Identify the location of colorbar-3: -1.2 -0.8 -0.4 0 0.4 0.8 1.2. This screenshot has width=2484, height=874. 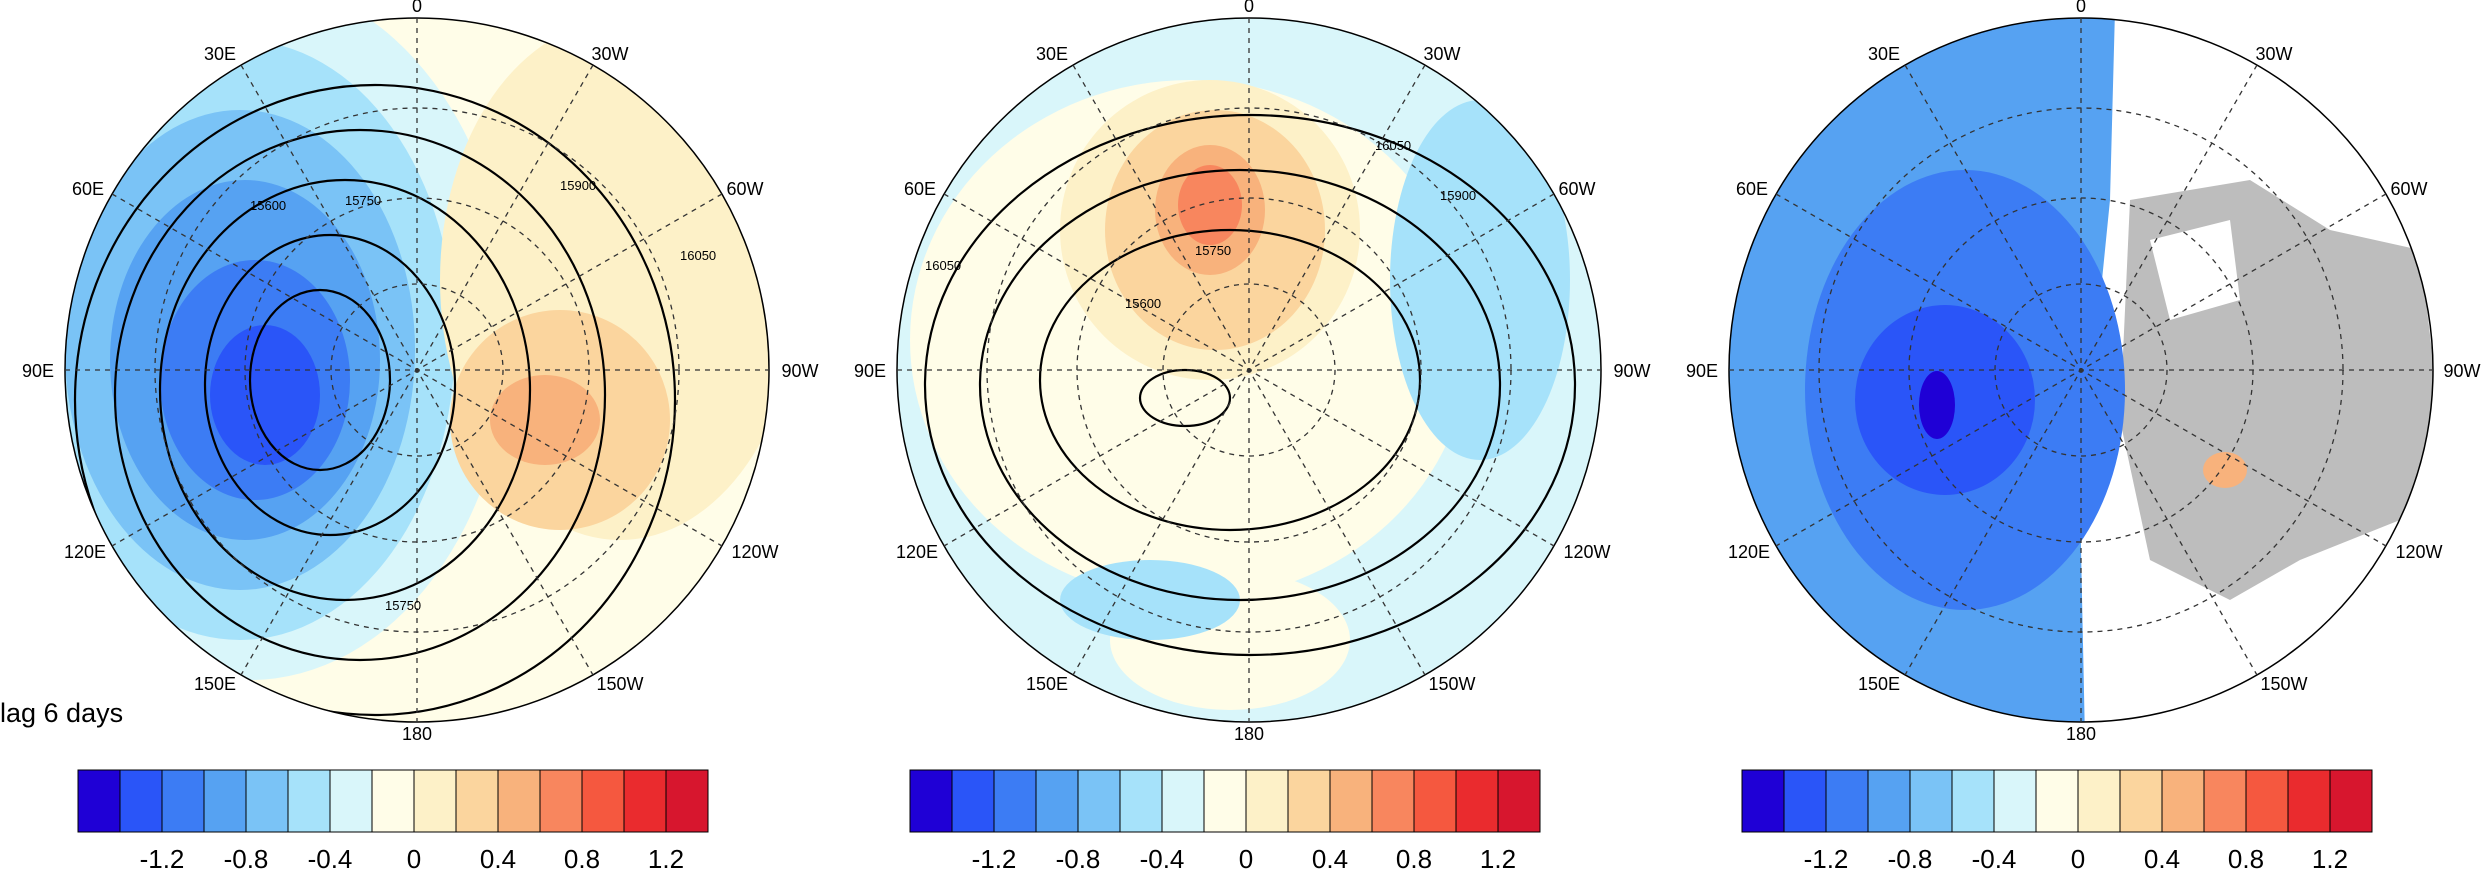
(2057, 821).